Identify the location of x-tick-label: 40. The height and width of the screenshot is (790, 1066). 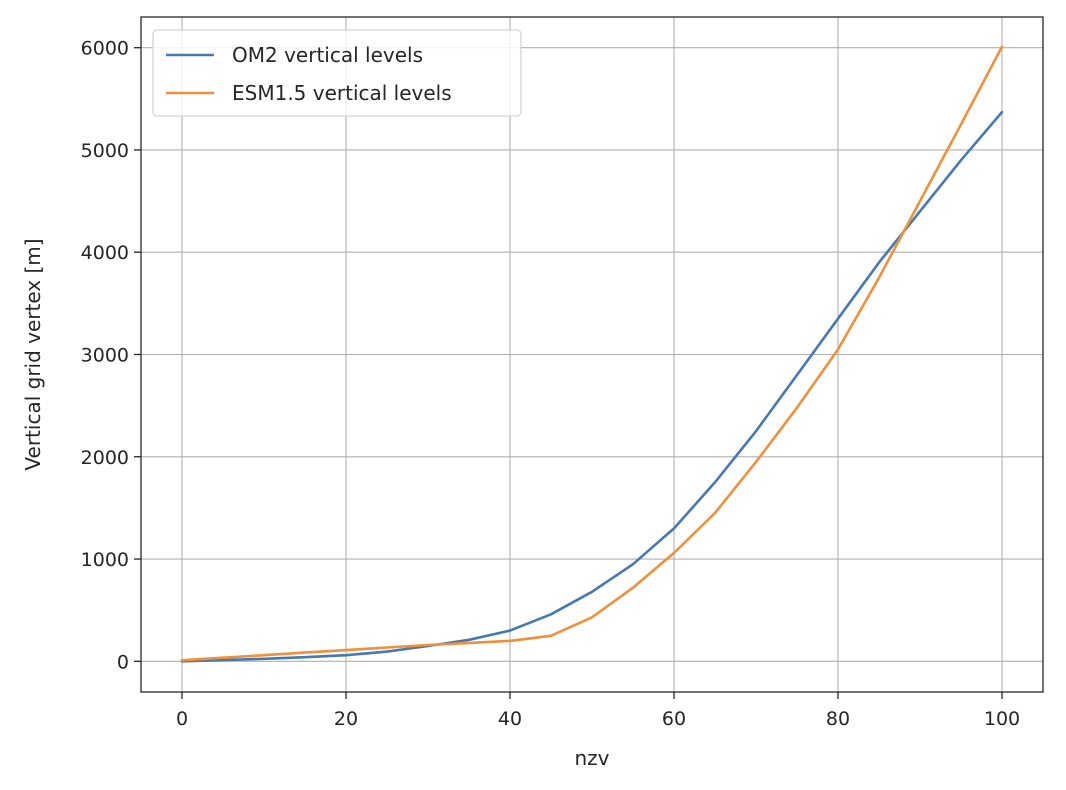
(510, 719).